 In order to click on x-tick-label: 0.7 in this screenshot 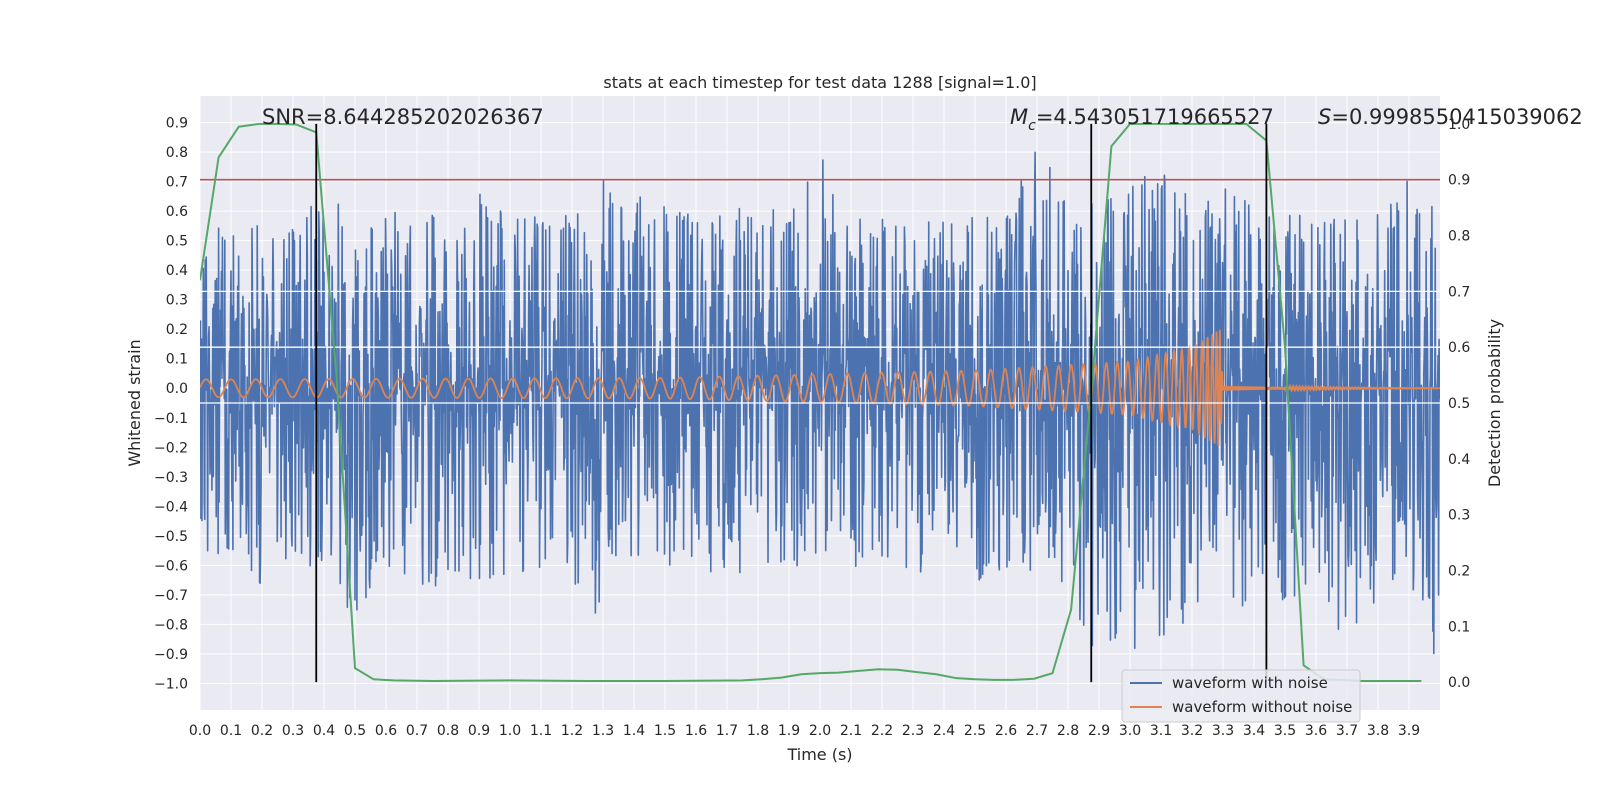, I will do `click(417, 731)`.